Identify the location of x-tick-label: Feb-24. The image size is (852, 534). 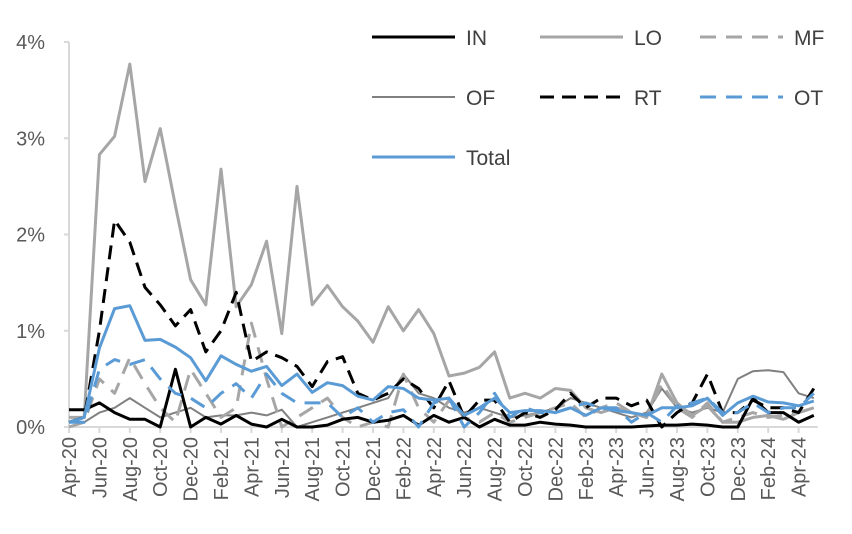
(769, 468).